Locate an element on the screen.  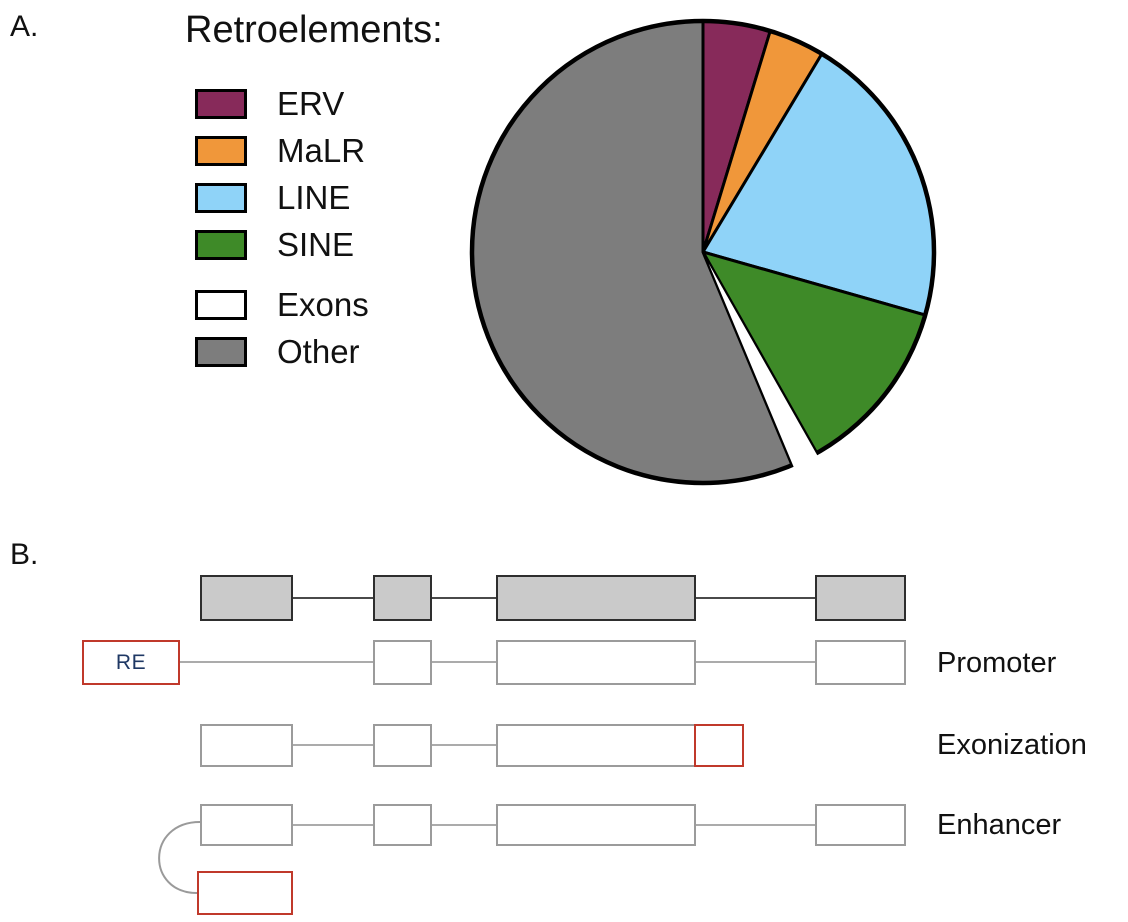
legend-label-exons: Exons is located at coordinates (323, 304).